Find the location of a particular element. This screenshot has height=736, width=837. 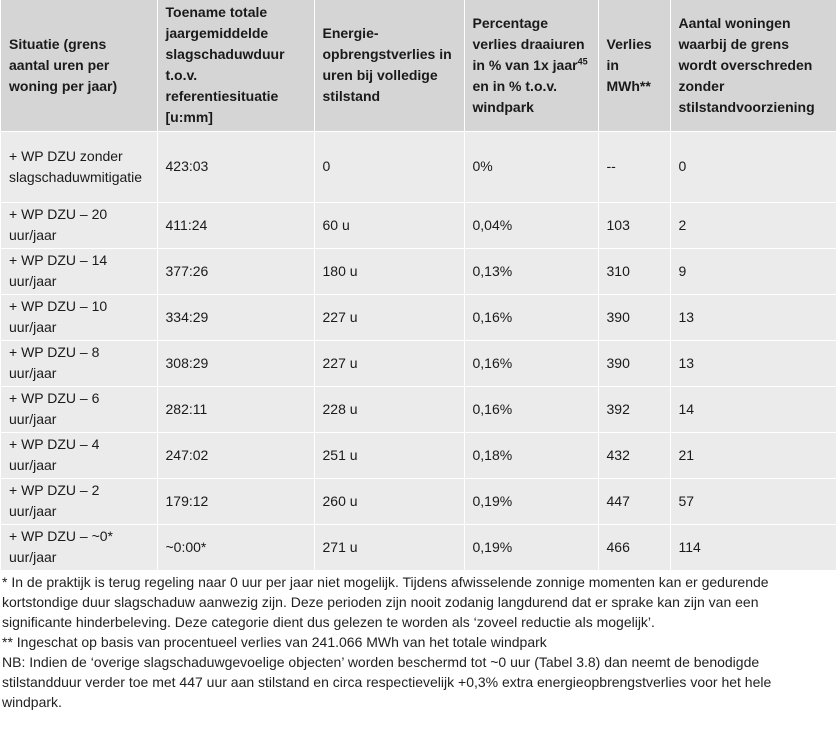

cell-energieverlies: 260 u is located at coordinates (388, 501).